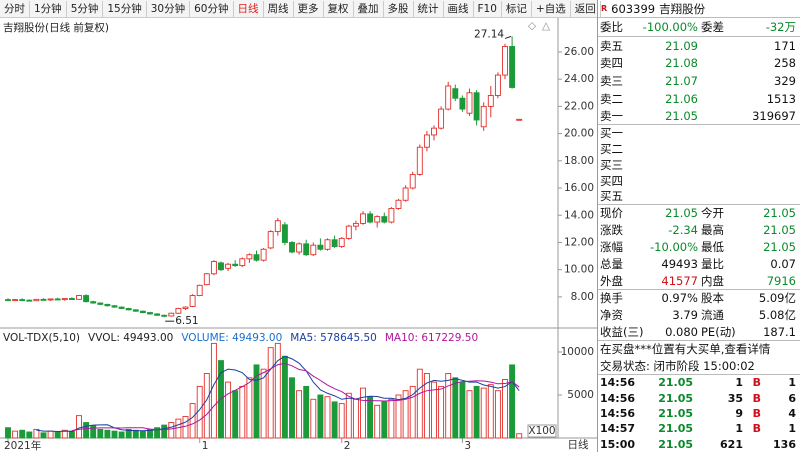 Image resolution: width=800 pixels, height=452 pixels. What do you see at coordinates (712, 230) in the screenshot?
I see `label: 最高` at bounding box center [712, 230].